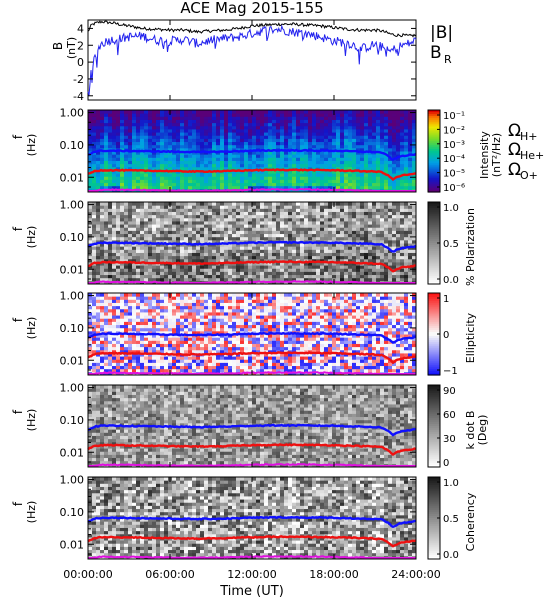 This screenshot has width=550, height=600. I want to click on kdotb-colorbar-label: 90, so click(449, 391).